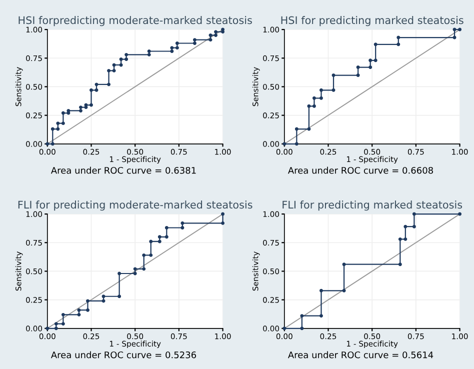  What do you see at coordinates (123, 170) in the screenshot?
I see `text: Area under ROC curve = 0.6381` at bounding box center [123, 170].